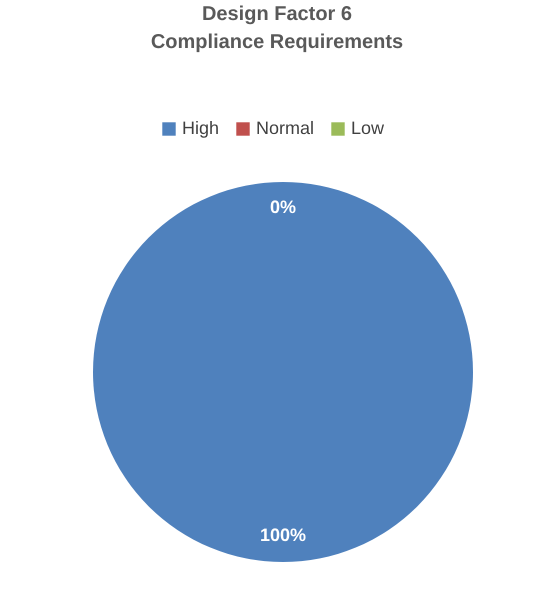 Image resolution: width=554 pixels, height=592 pixels. What do you see at coordinates (277, 28) in the screenshot?
I see `chart-title: Design Factor 6 Compliance Requirements` at bounding box center [277, 28].